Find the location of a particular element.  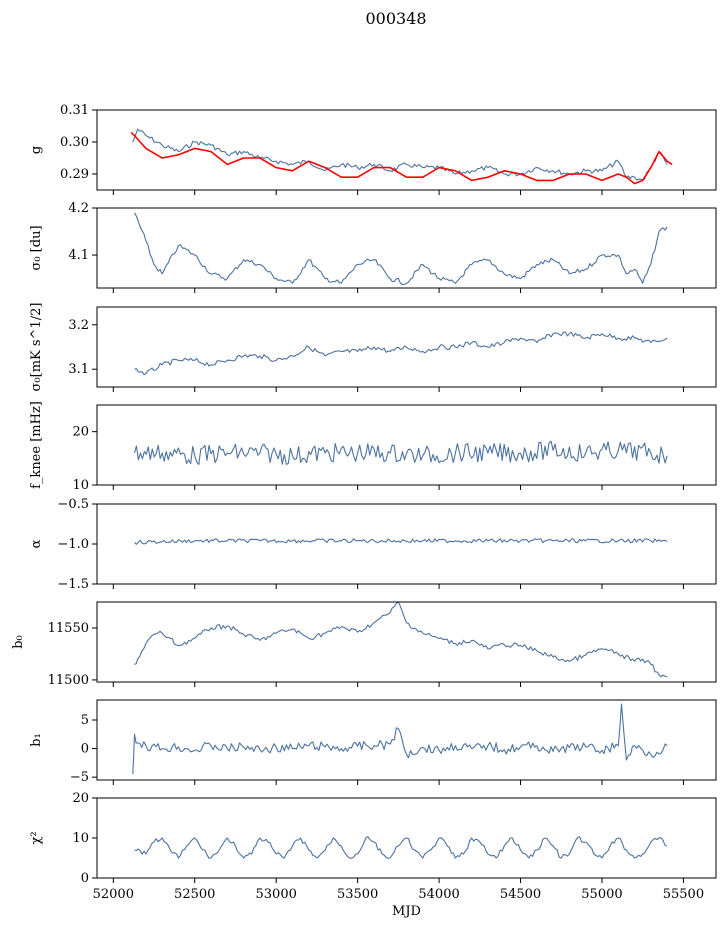

y-axis-label: α is located at coordinates (36, 543).